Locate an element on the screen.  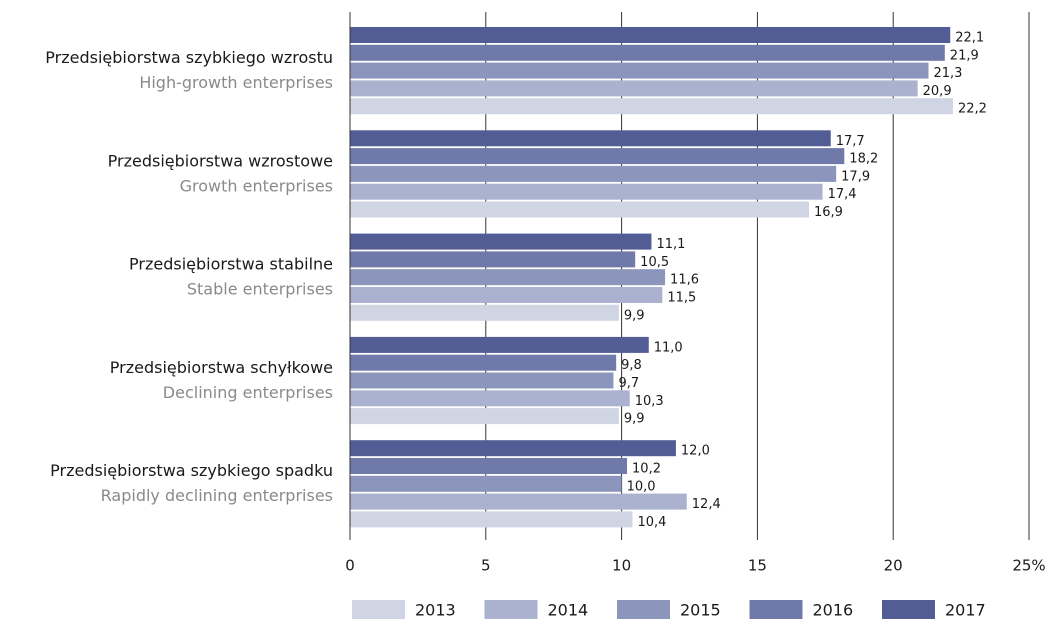
value-label: 22,2 is located at coordinates (972, 109).